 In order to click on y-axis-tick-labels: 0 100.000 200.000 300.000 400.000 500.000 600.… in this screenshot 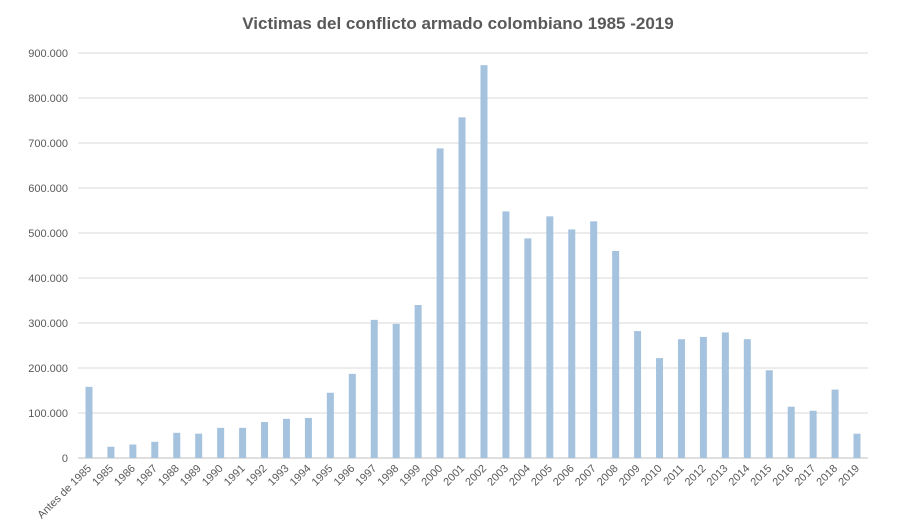, I will do `click(48, 256)`.